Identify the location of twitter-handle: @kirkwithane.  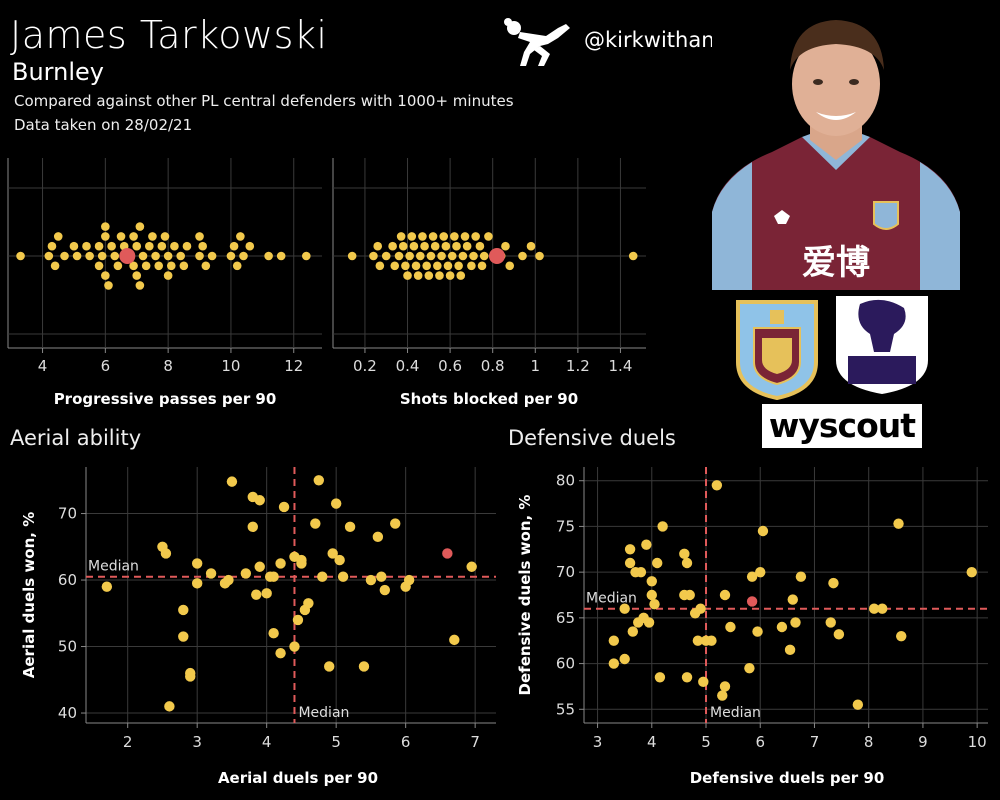
(656, 40).